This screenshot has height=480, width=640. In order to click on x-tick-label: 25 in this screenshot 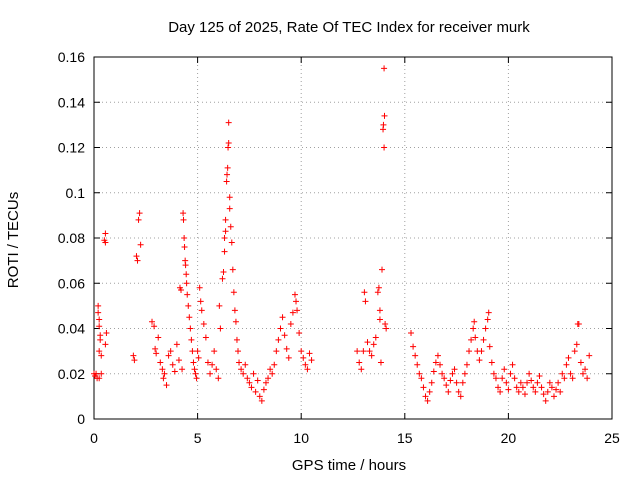, I will do `click(612, 438)`.